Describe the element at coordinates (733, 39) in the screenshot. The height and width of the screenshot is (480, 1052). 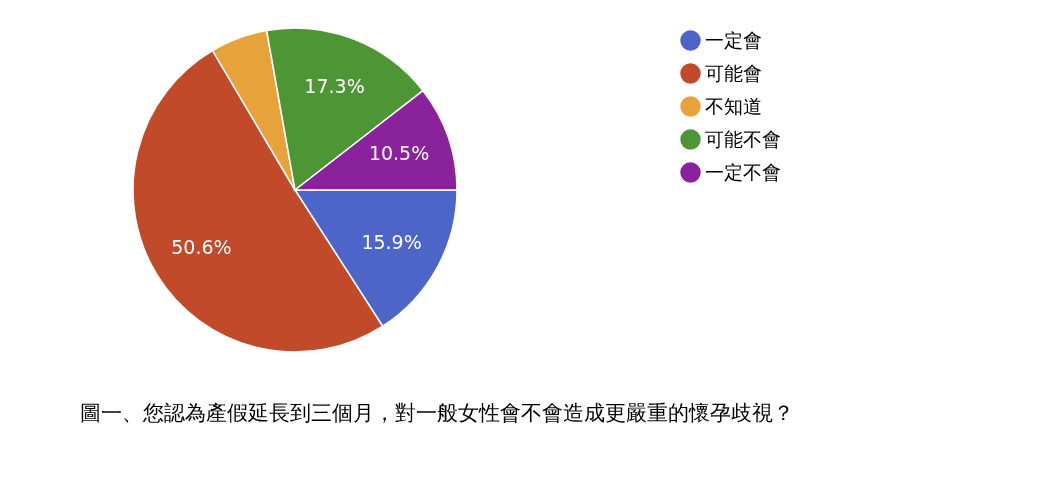
I see `legend-label: 一定會` at that location.